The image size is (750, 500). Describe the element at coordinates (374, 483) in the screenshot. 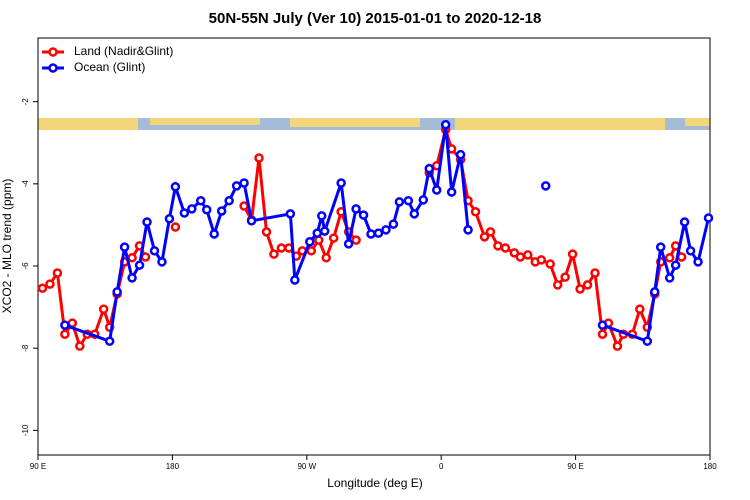

I see `x-axis-label: Longitude (deg E)` at that location.